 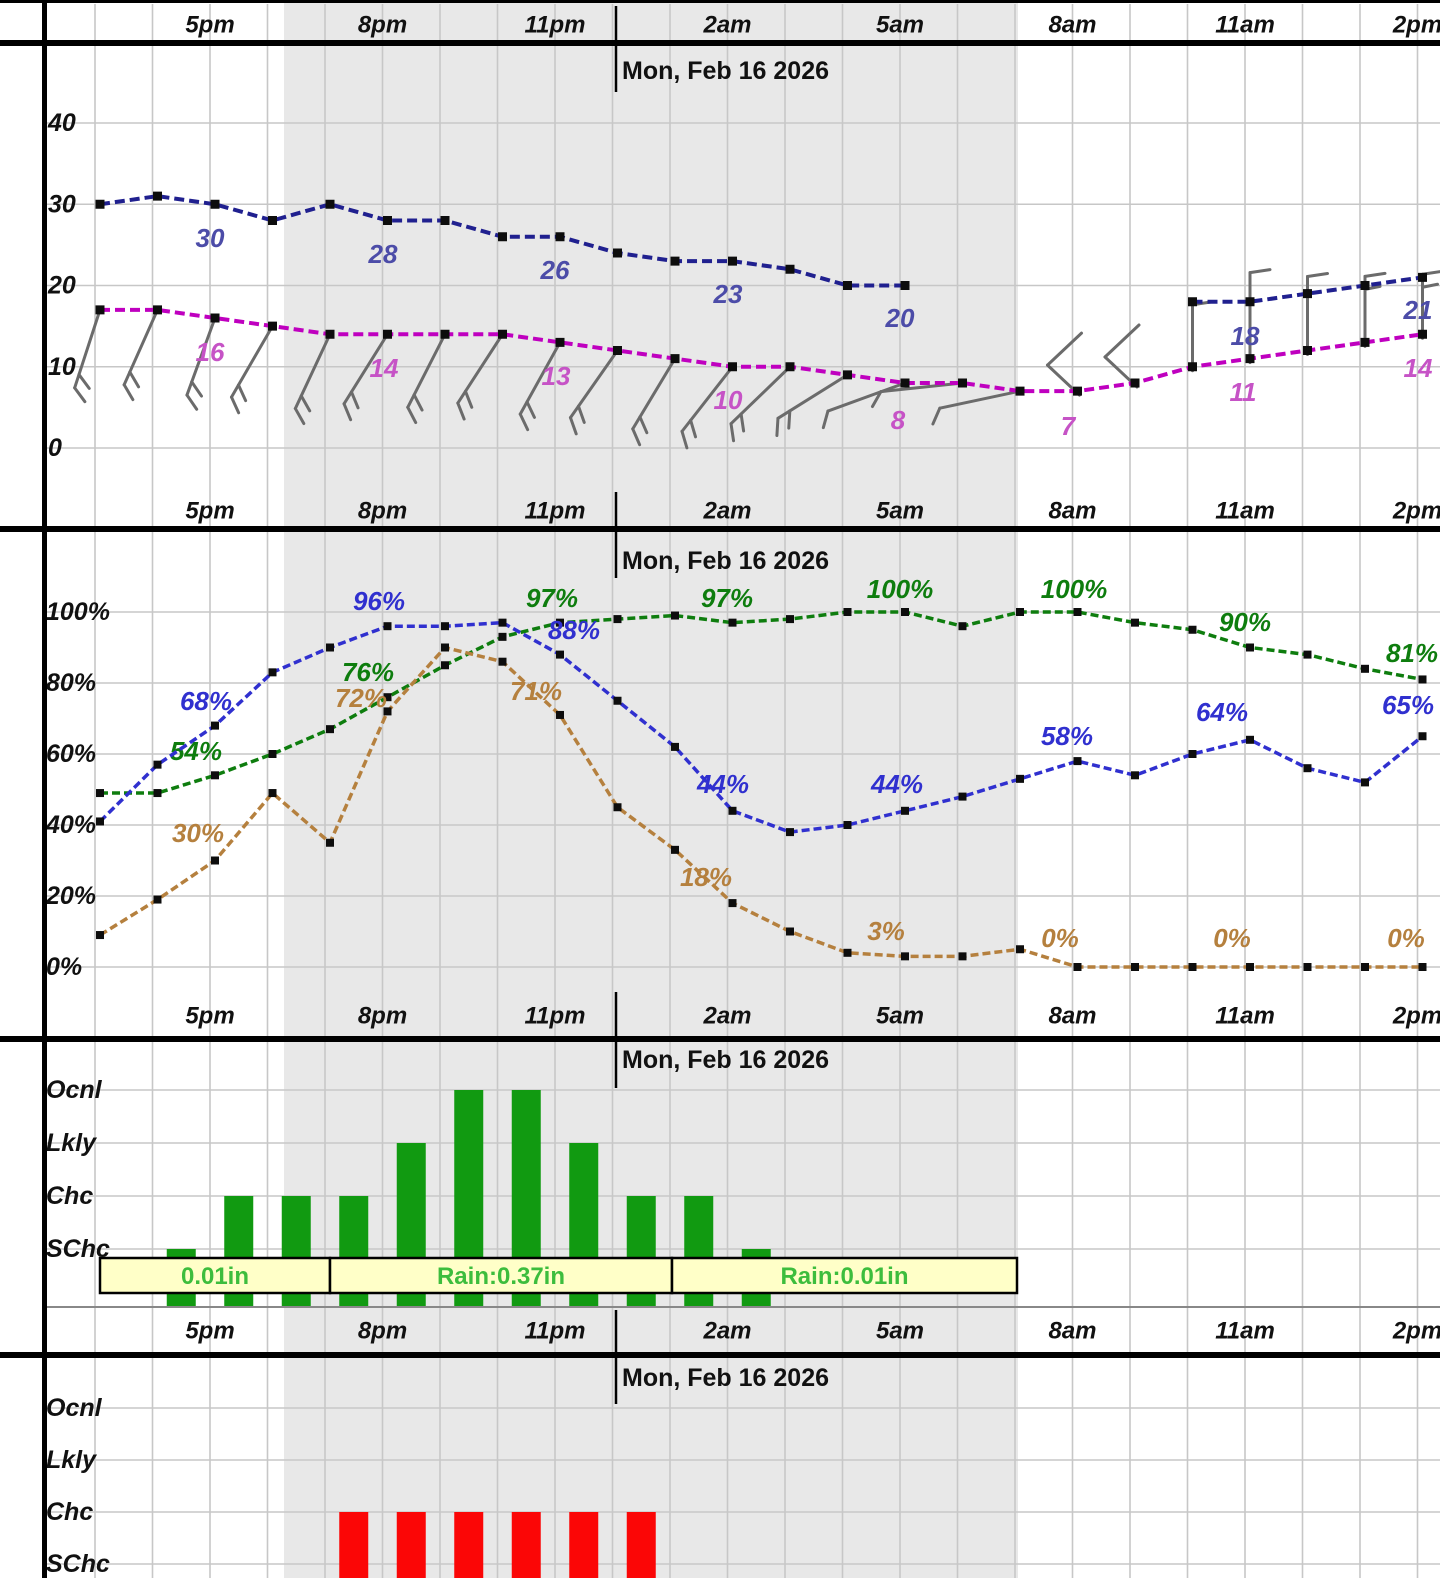 I want to click on dewpoint-line-value-label: 10, so click(x=728, y=400).